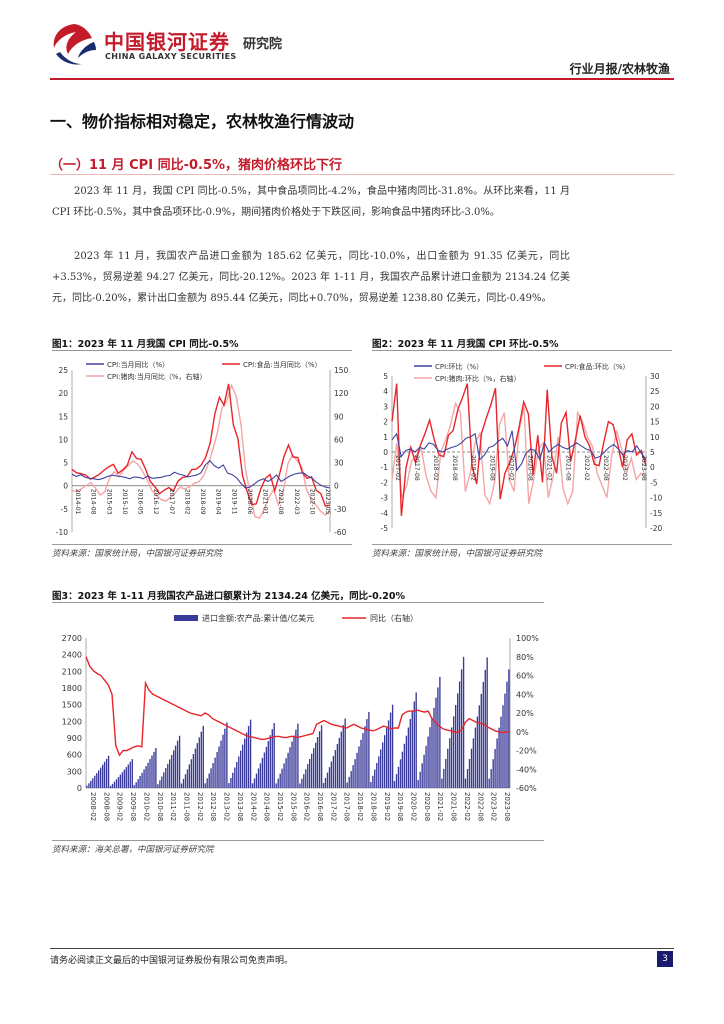  What do you see at coordinates (74, 755) in the screenshot?
I see `left-tick-label: 600` at bounding box center [74, 755].